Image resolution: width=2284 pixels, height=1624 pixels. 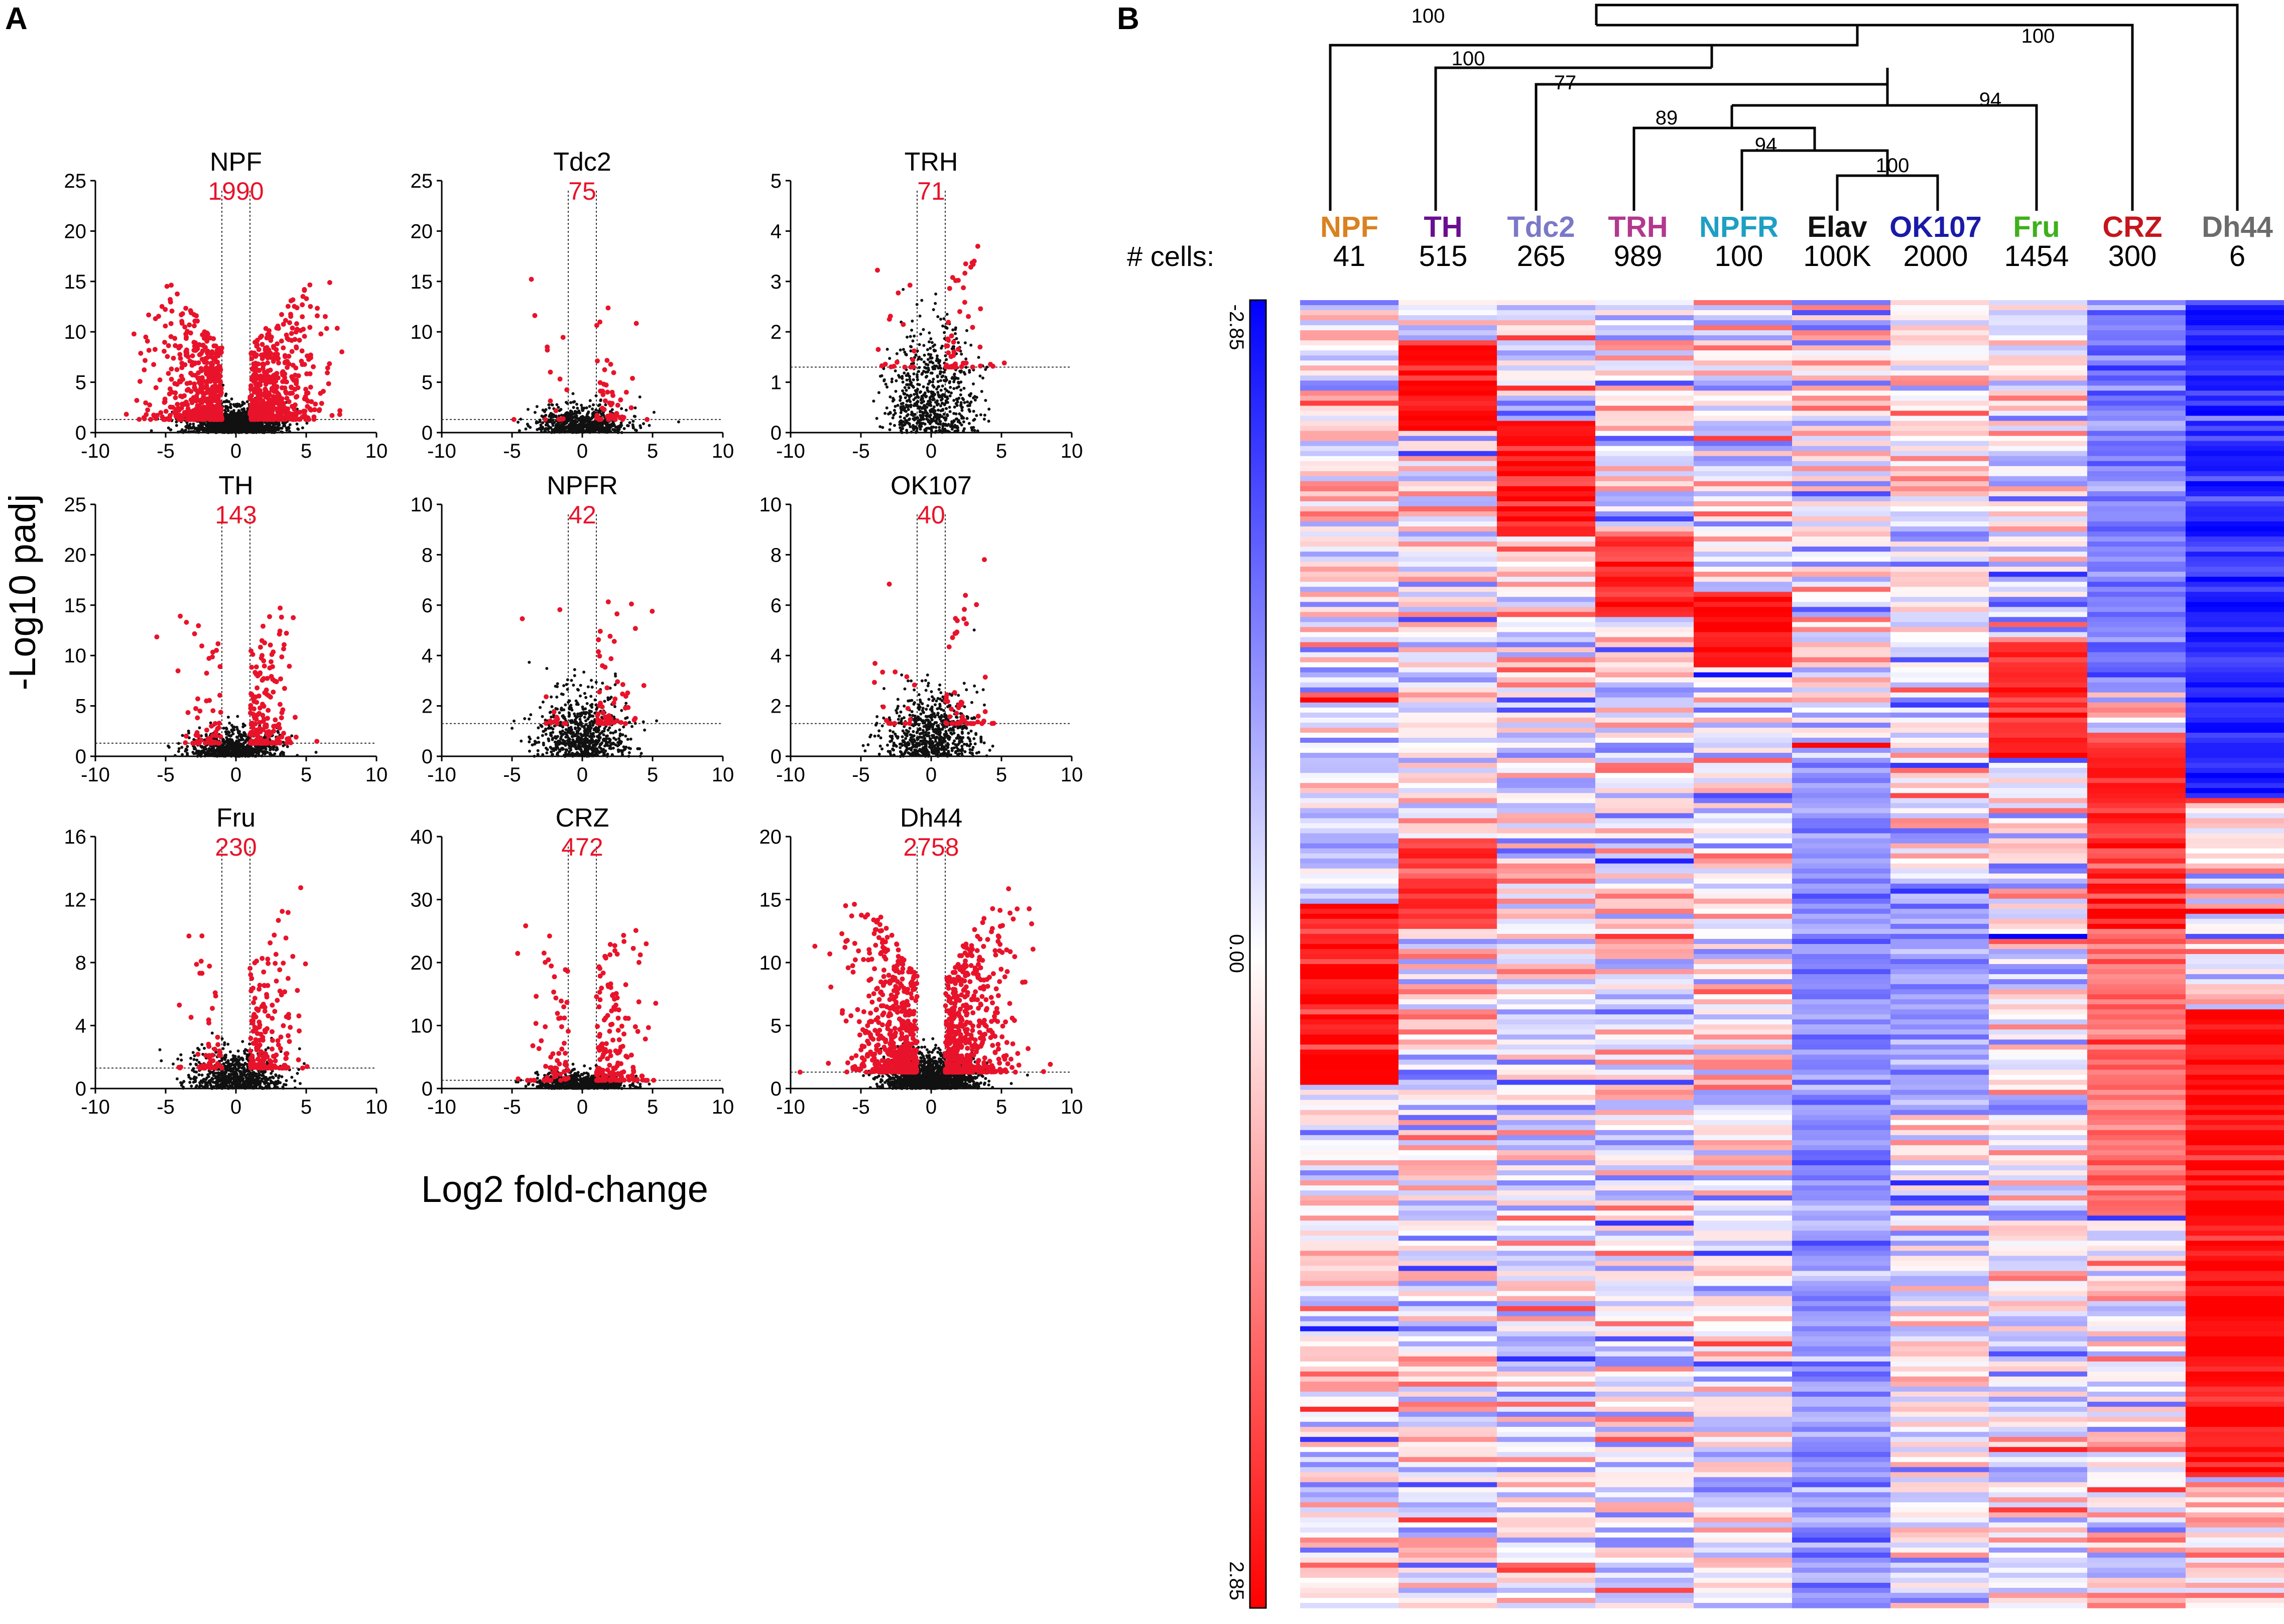 I want to click on y-tick-label: 25, so click(x=76, y=181).